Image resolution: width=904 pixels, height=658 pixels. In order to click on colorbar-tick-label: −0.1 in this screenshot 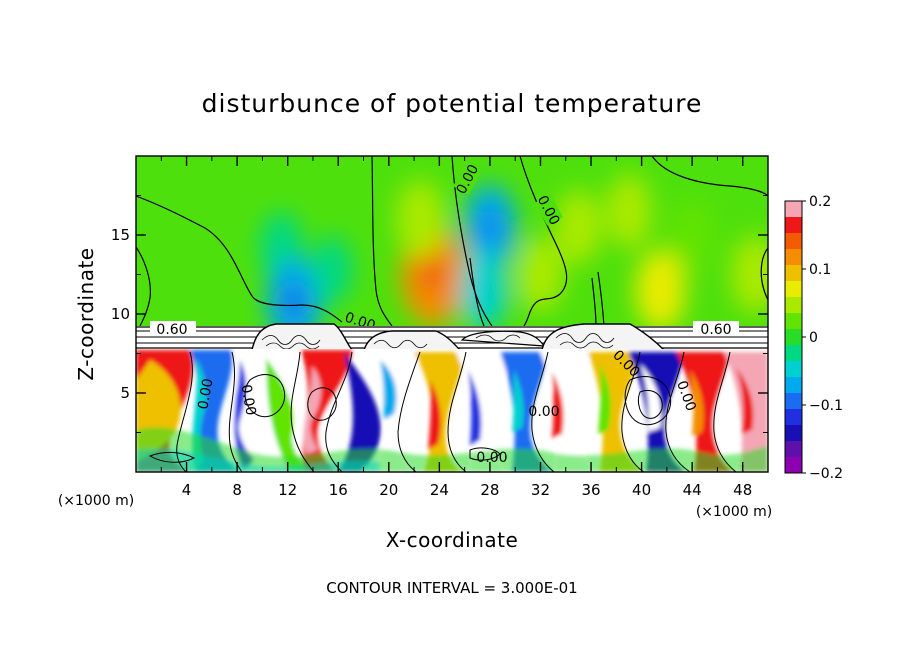, I will do `click(826, 406)`.